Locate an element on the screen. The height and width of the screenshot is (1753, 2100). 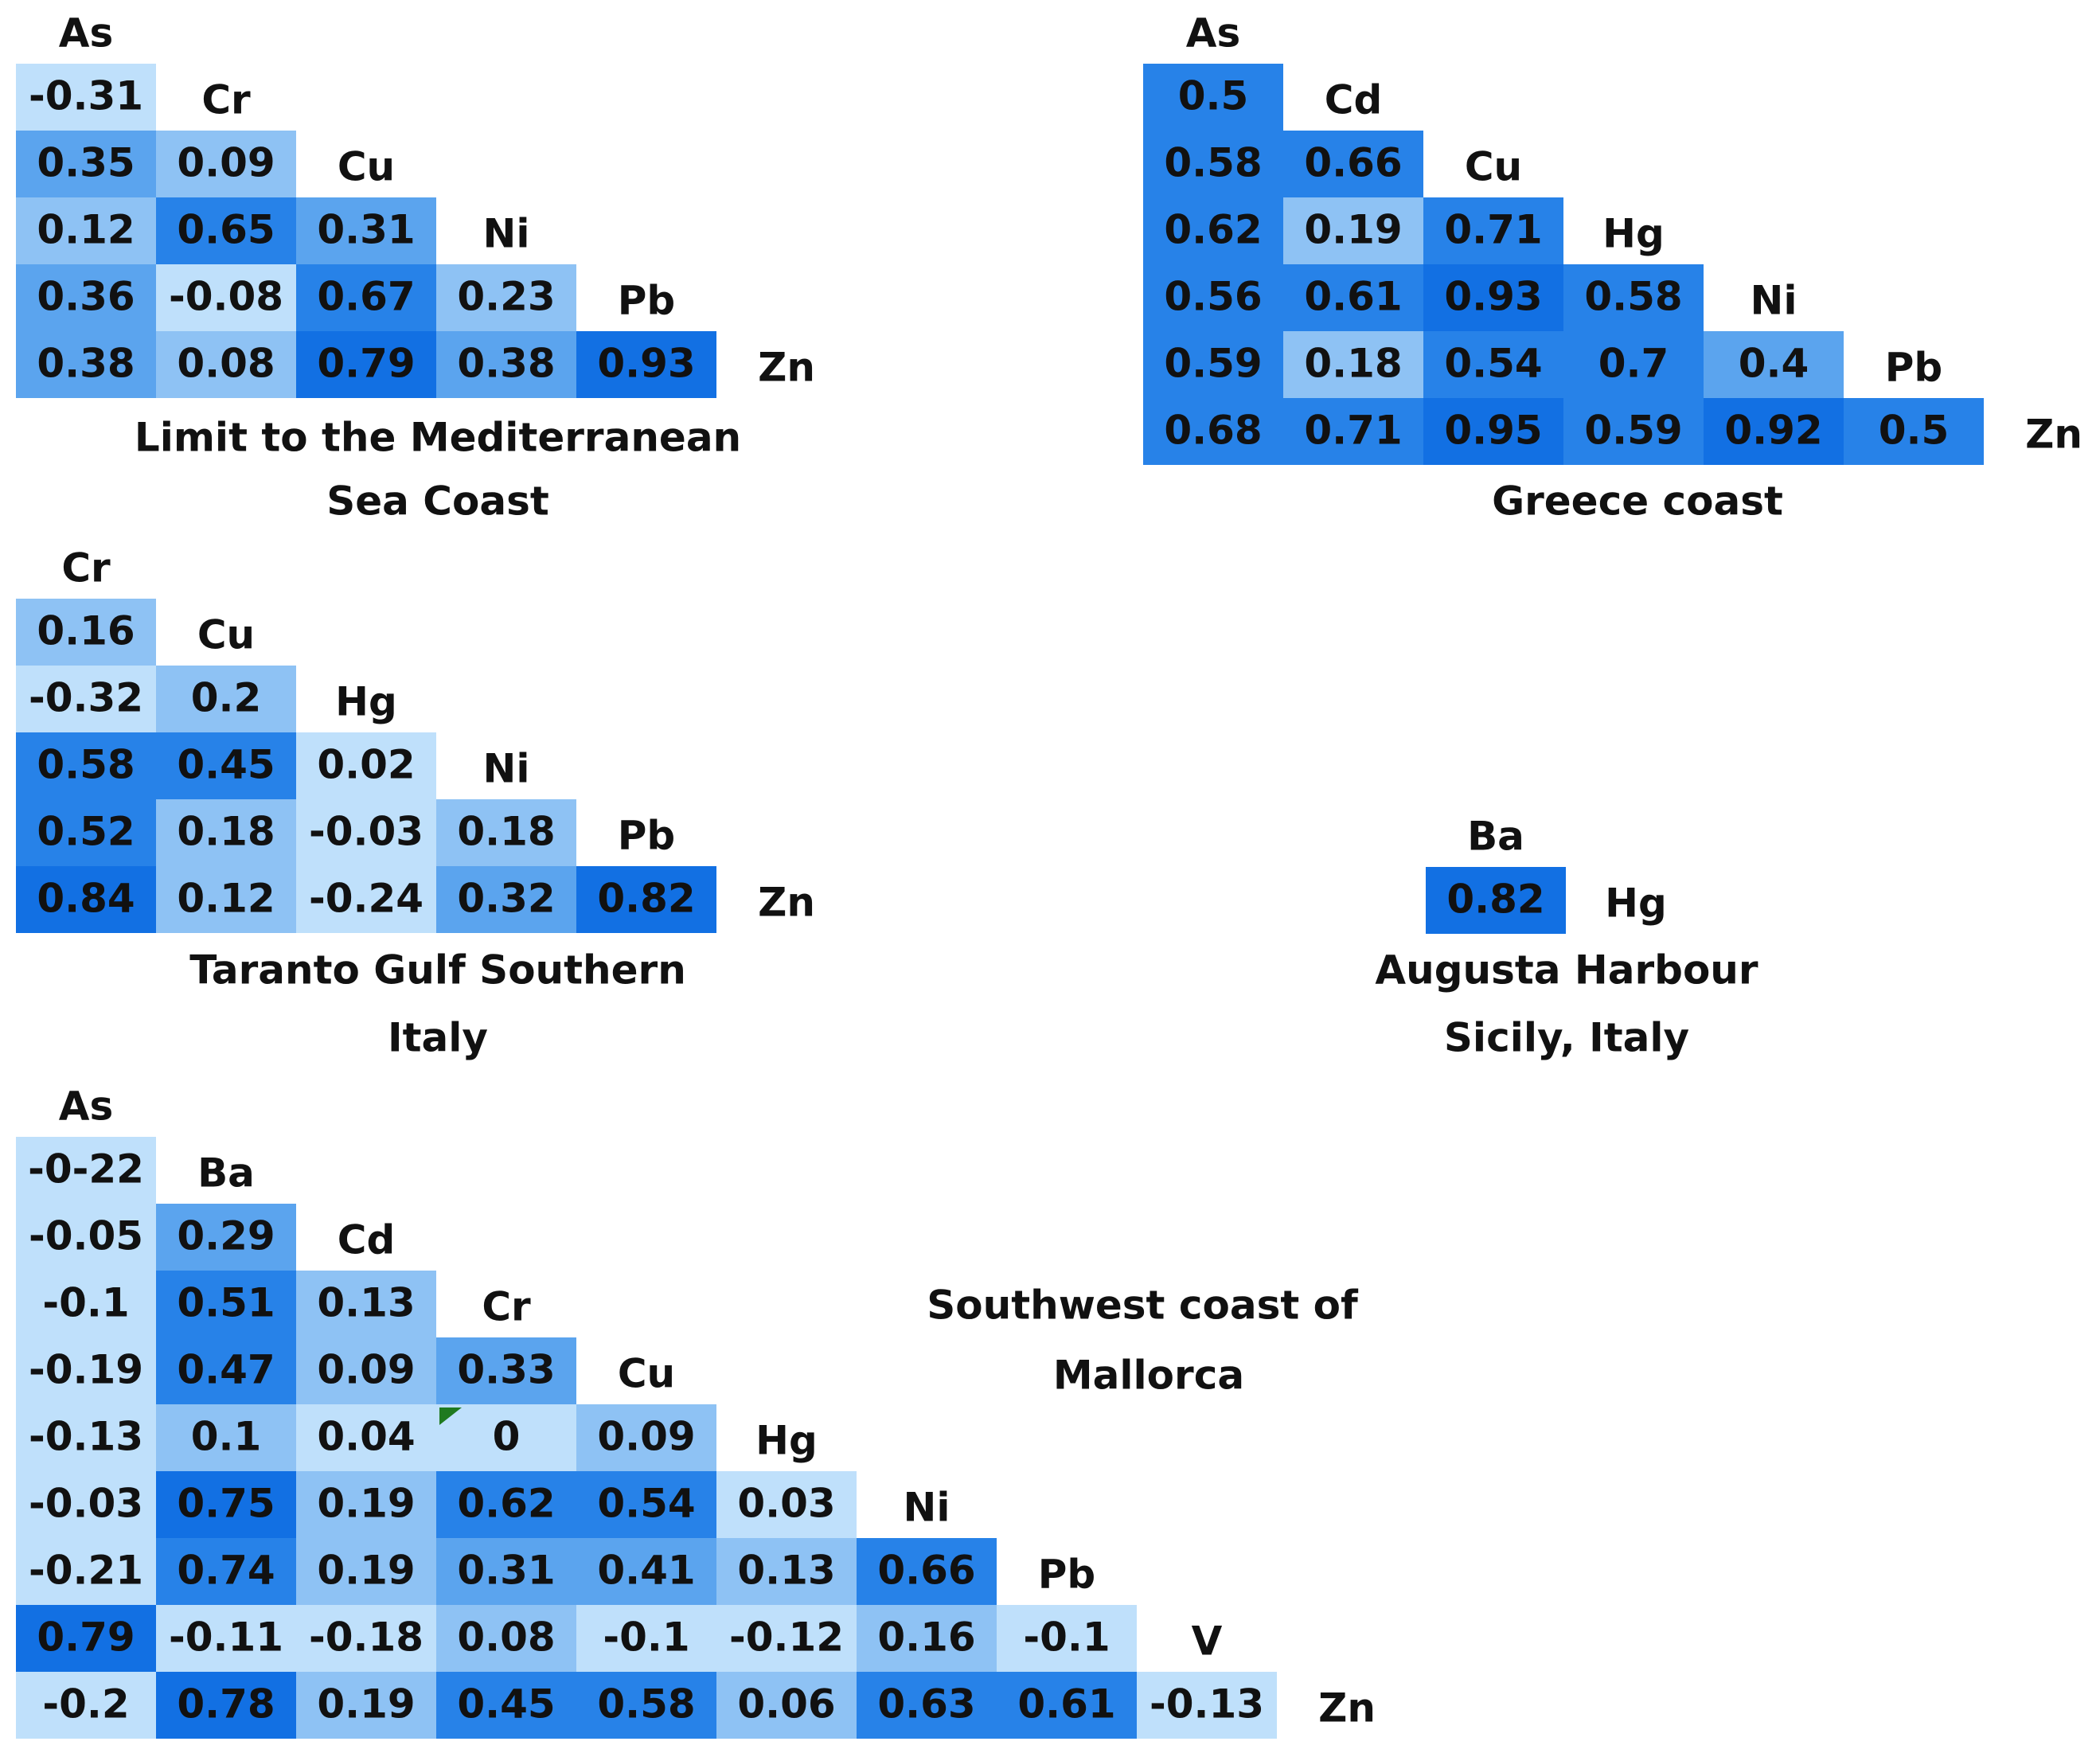
panel-title-line: Sicily, Italy is located at coordinates (1566, 1038).